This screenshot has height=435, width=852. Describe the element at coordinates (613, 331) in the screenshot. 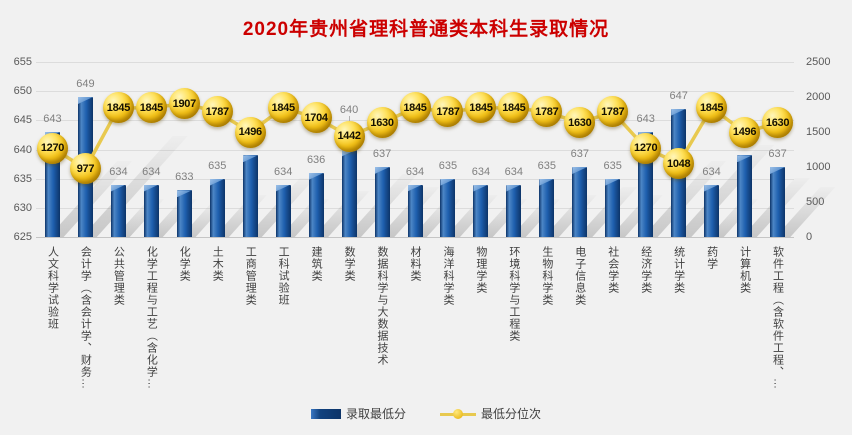

I see `category-label: 社会学类` at that location.